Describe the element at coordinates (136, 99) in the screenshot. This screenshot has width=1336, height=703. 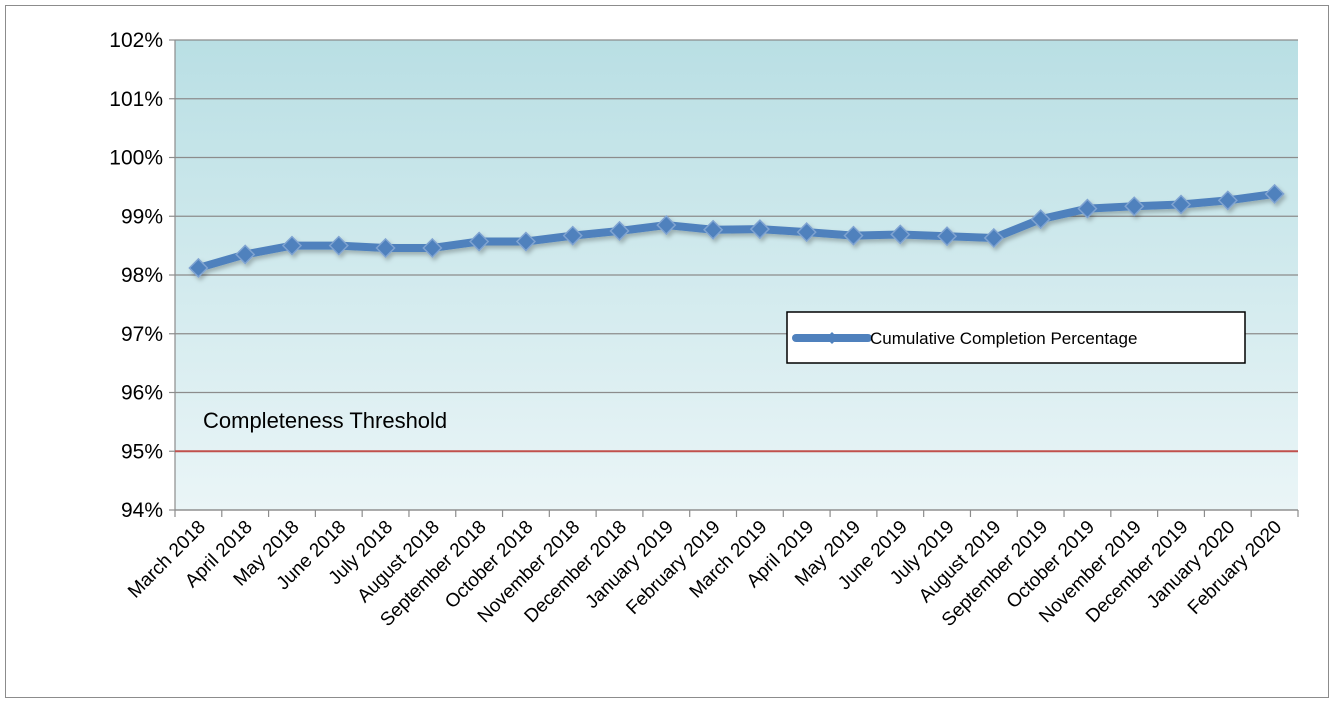
I see `y-tick-label: 101%` at that location.